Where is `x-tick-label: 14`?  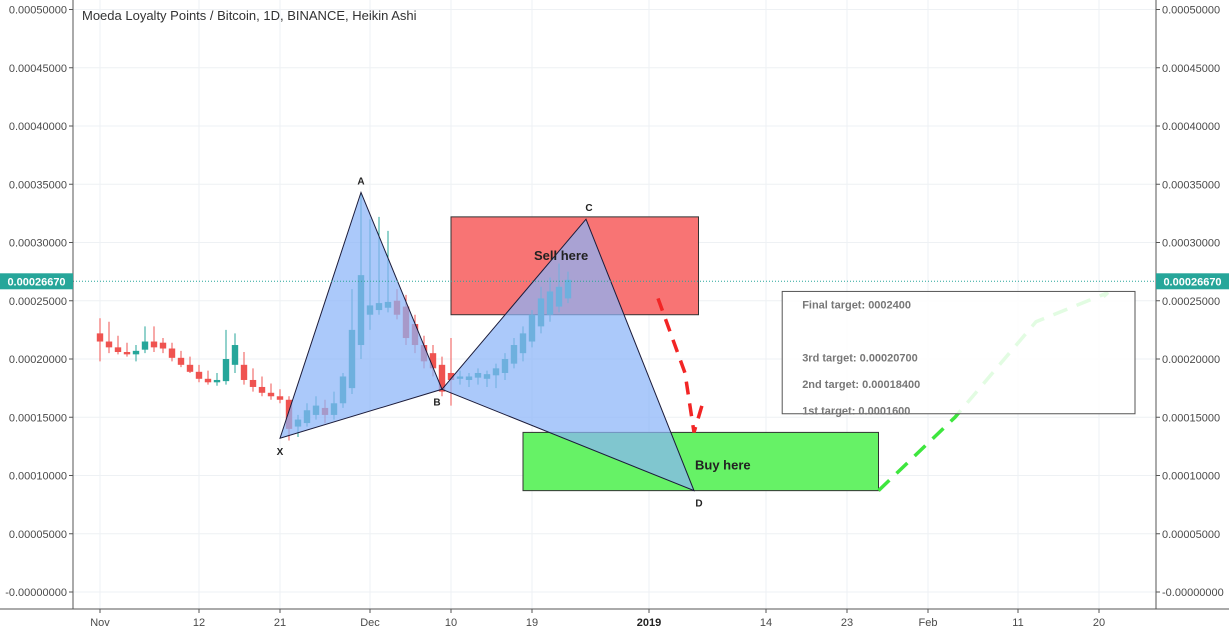 x-tick-label: 14 is located at coordinates (766, 623).